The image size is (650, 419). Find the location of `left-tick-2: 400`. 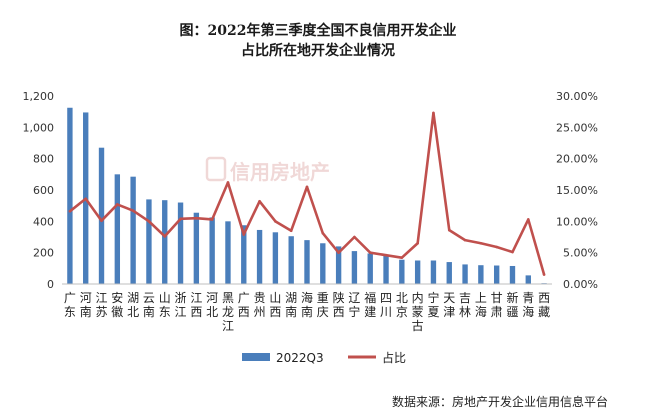

left-tick-2: 400 is located at coordinates (43, 221).